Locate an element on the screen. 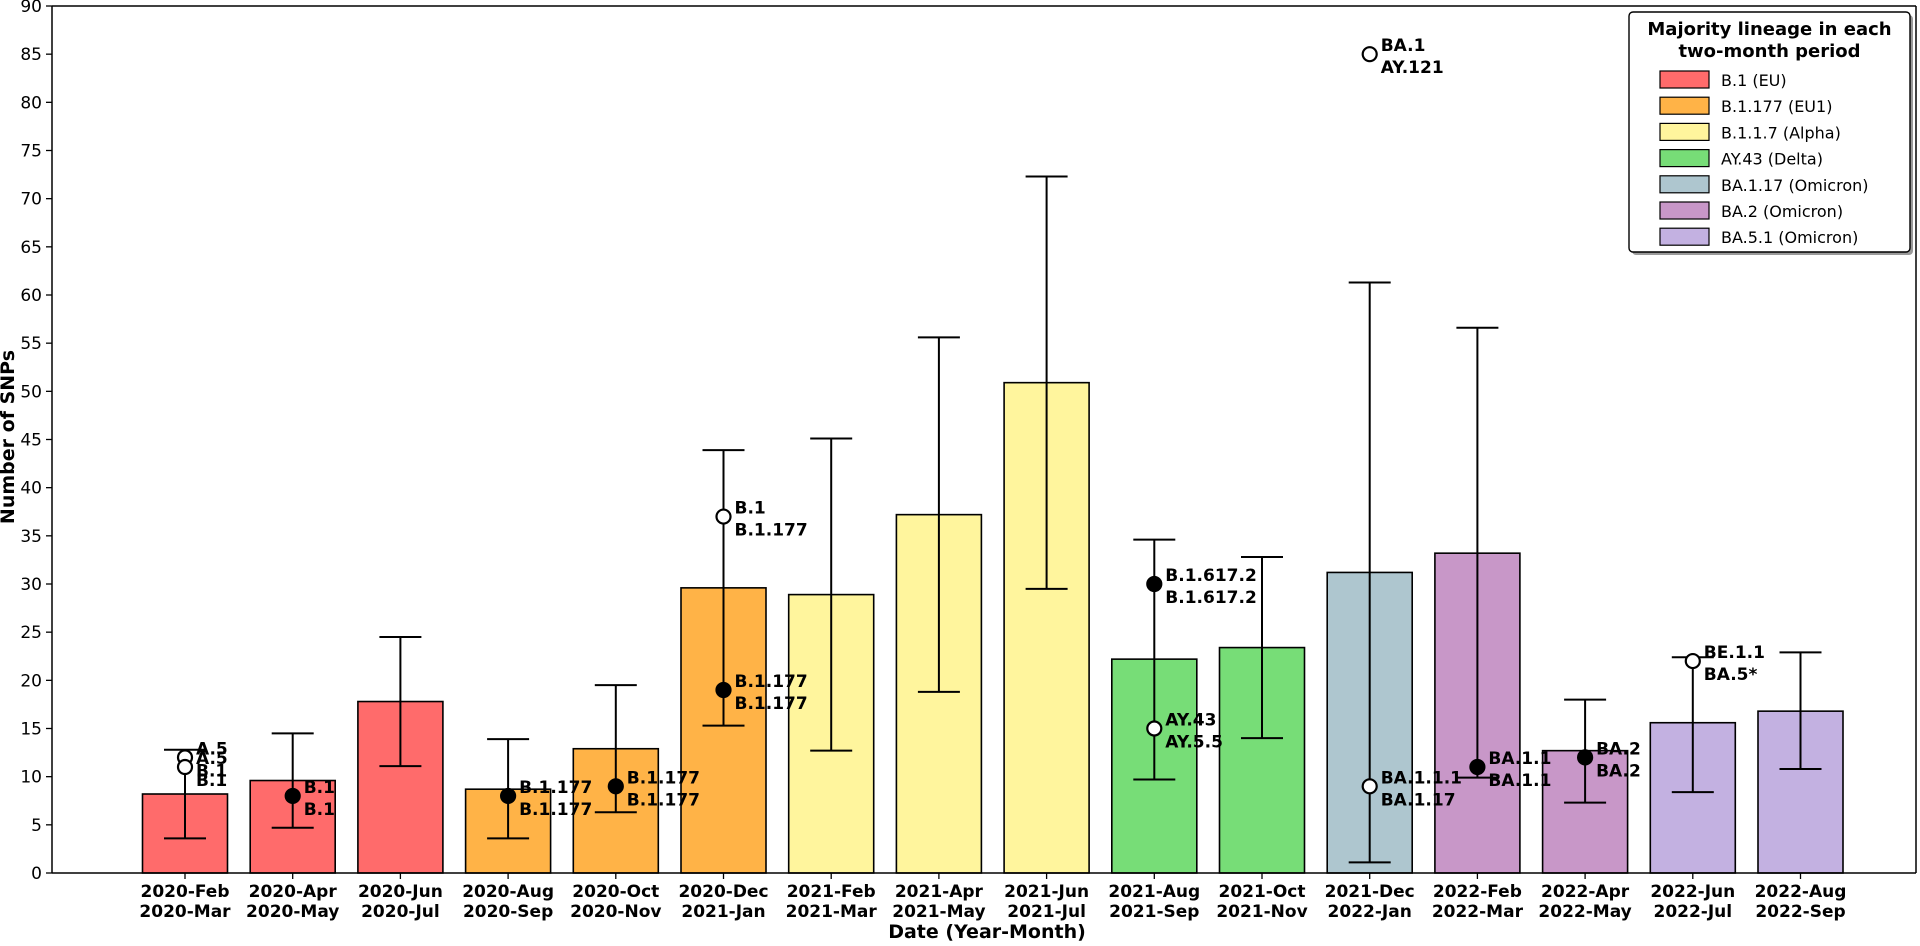 Image resolution: width=1920 pixels, height=946 pixels. y-tick-label: 10 is located at coordinates (31, 778).